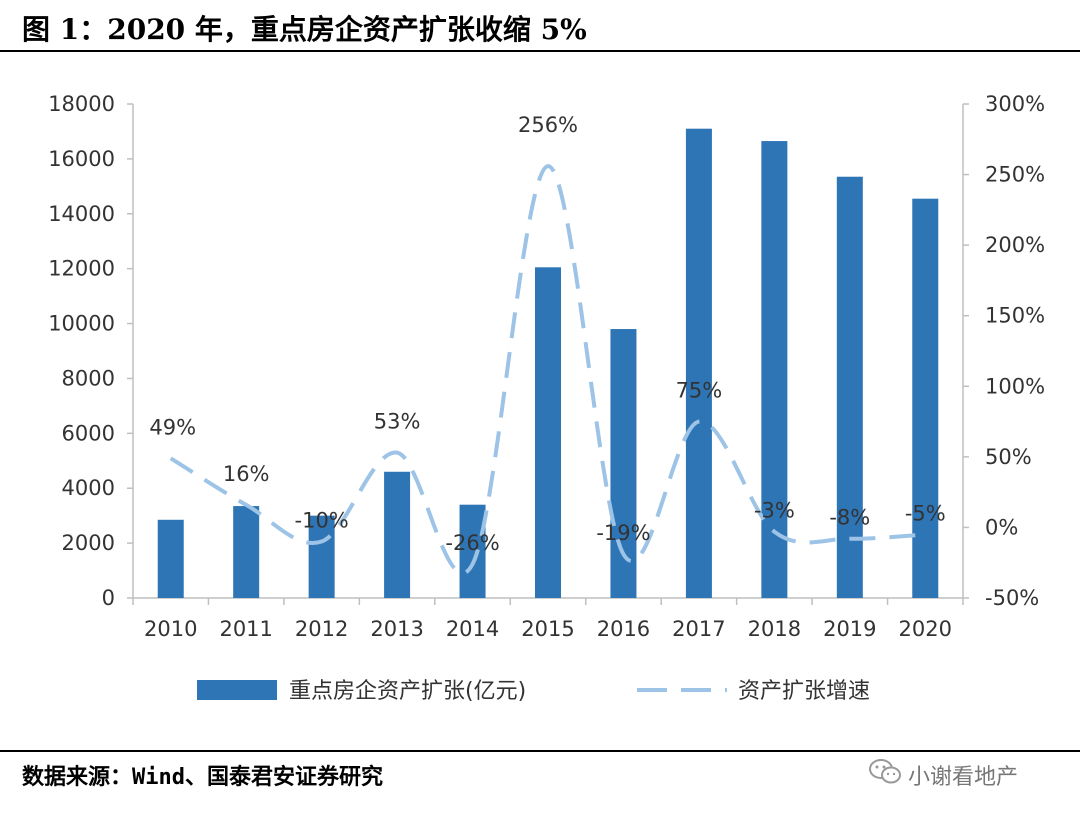  What do you see at coordinates (699, 391) in the screenshot?
I see `line-data-label: 75%` at bounding box center [699, 391].